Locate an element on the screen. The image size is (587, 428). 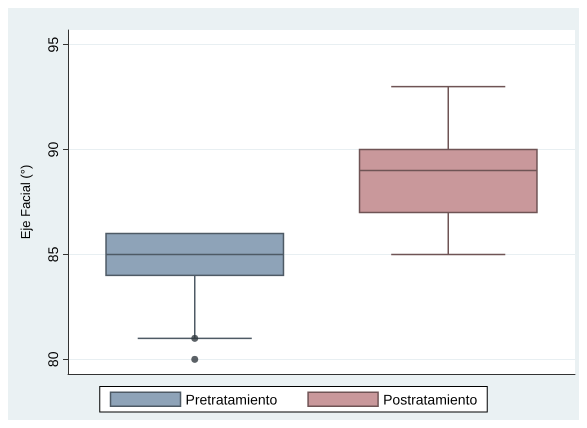
y-tick-label: 95 is located at coordinates (53, 44).